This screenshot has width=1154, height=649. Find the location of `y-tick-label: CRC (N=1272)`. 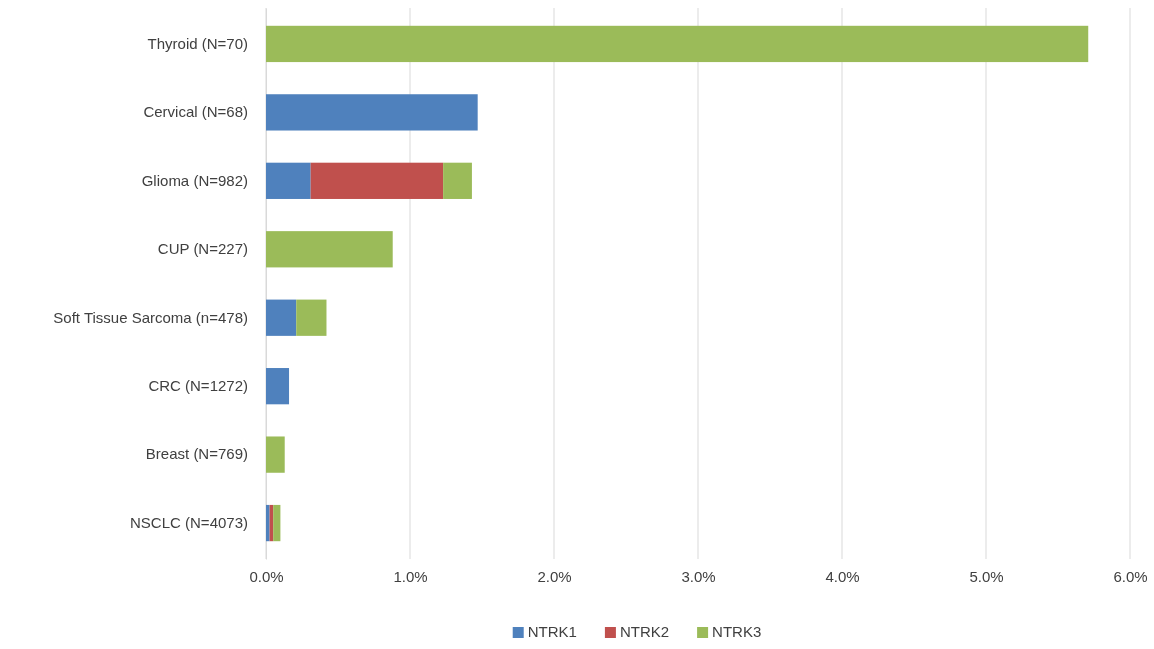

y-tick-label: CRC (N=1272) is located at coordinates (198, 385).